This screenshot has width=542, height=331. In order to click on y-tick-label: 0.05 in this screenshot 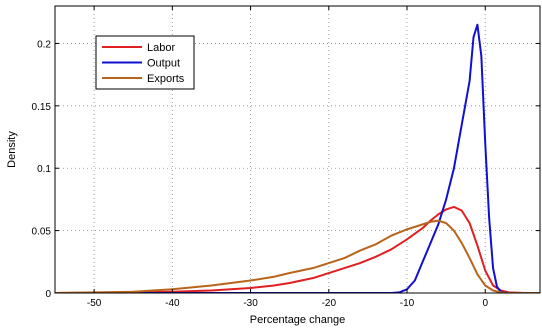, I will do `click(42, 232)`.